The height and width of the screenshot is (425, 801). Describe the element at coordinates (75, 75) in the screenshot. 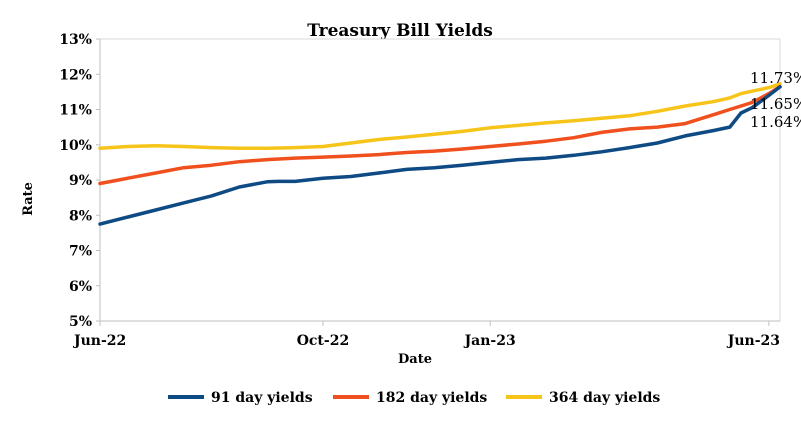

I see `y-tick-label: 12%` at that location.